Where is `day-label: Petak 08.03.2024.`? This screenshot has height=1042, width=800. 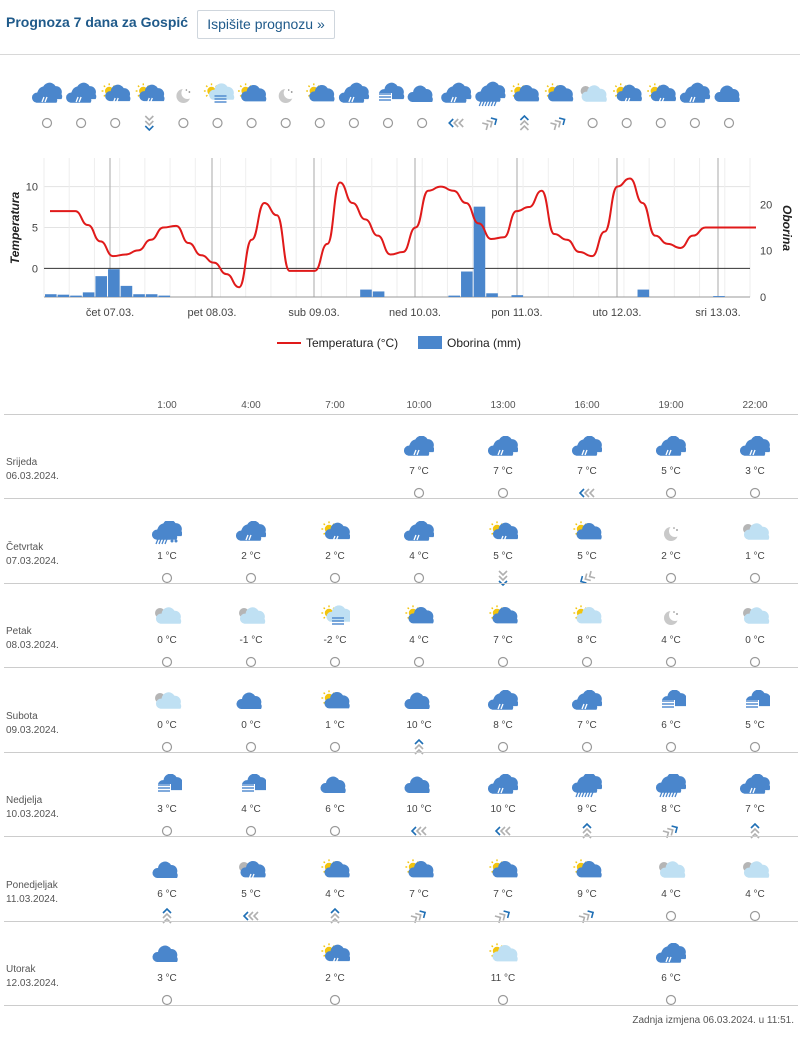
day-label: Petak 08.03.2024. is located at coordinates (32, 639).